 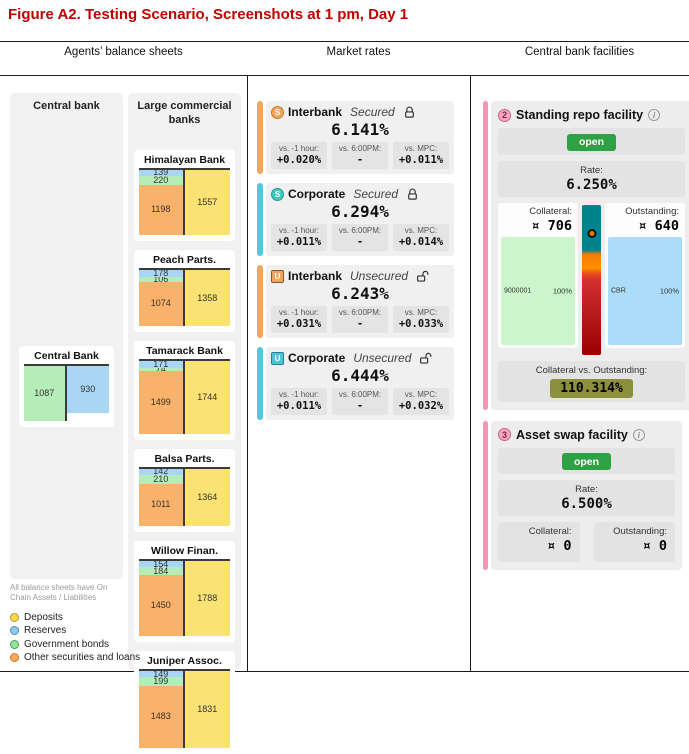 What do you see at coordinates (504, 434) in the screenshot?
I see `facility-number-icon: 3` at bounding box center [504, 434].